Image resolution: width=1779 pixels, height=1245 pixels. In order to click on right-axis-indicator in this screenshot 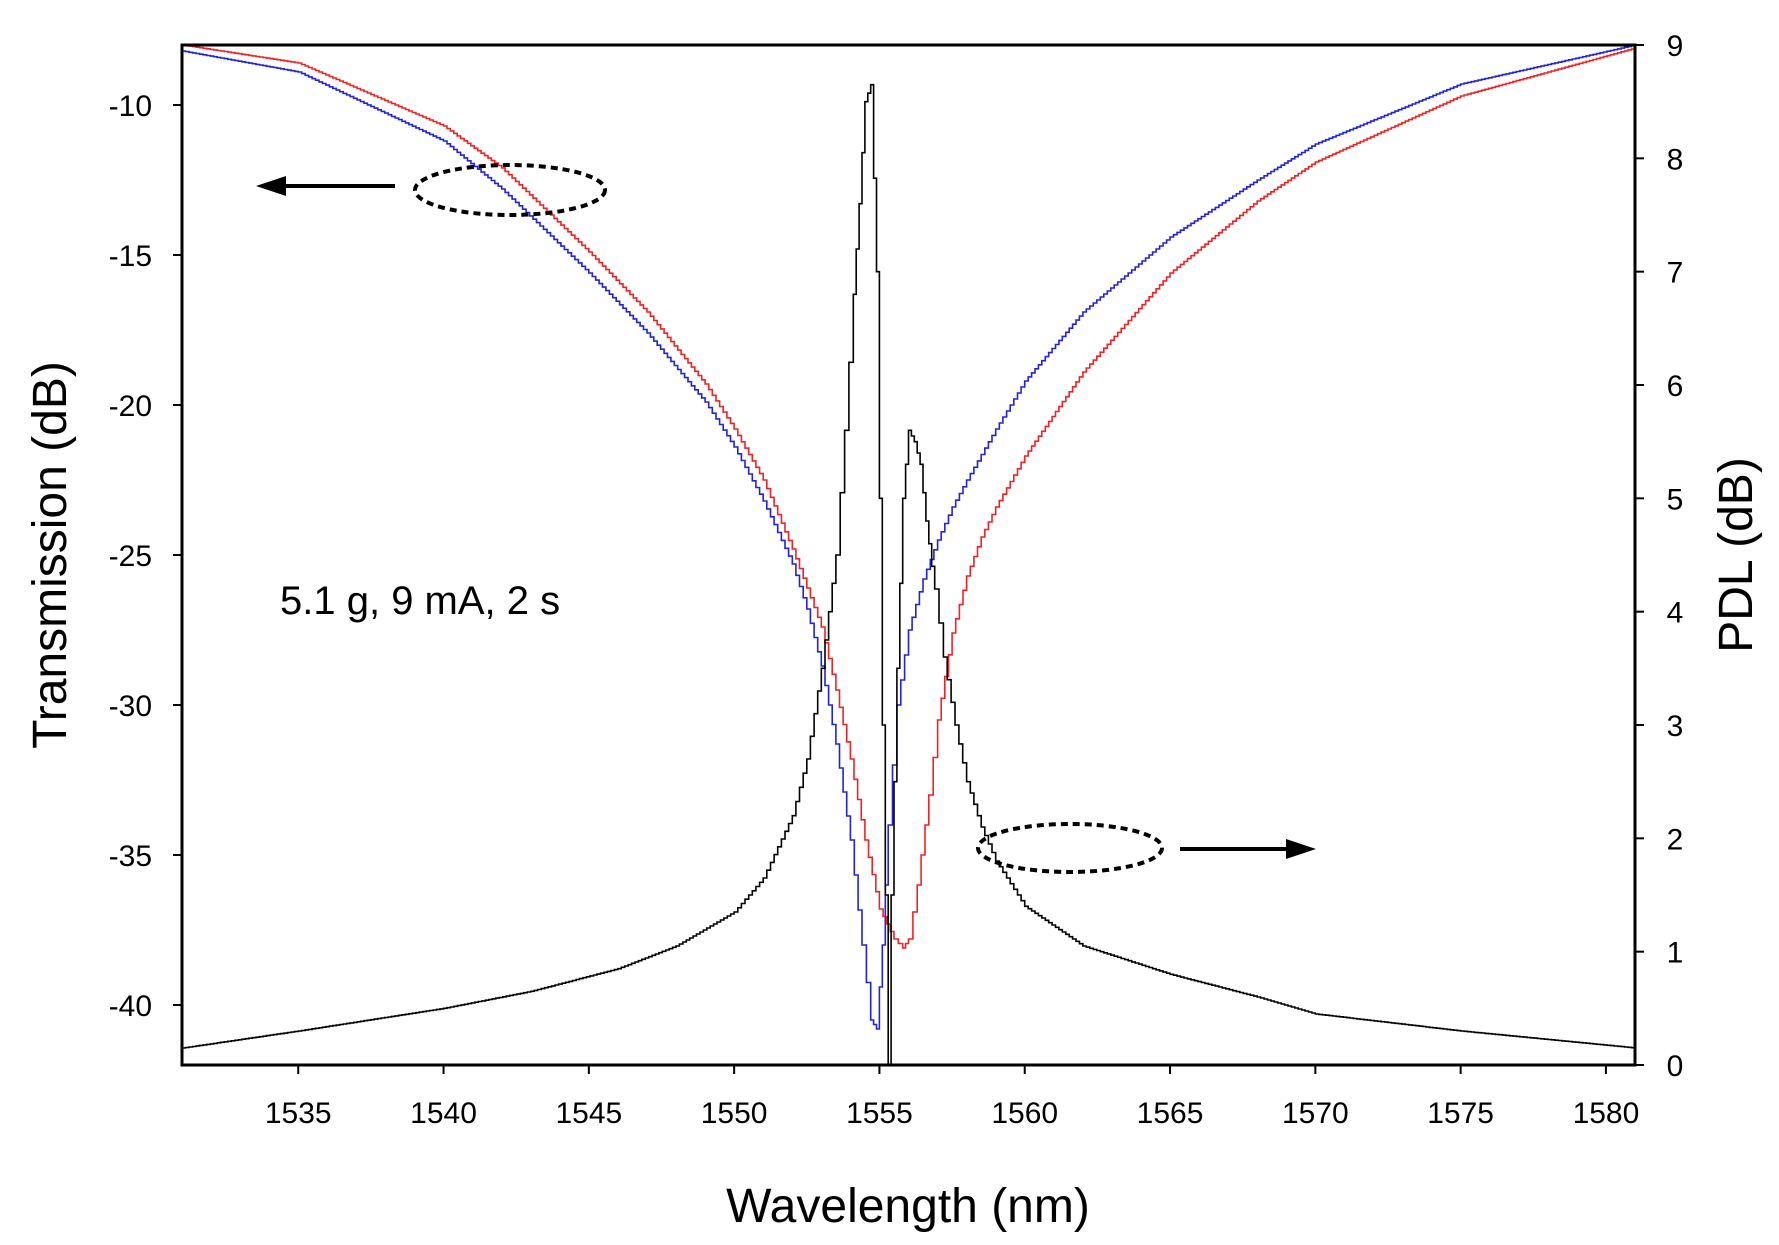, I will do `click(1146, 848)`.